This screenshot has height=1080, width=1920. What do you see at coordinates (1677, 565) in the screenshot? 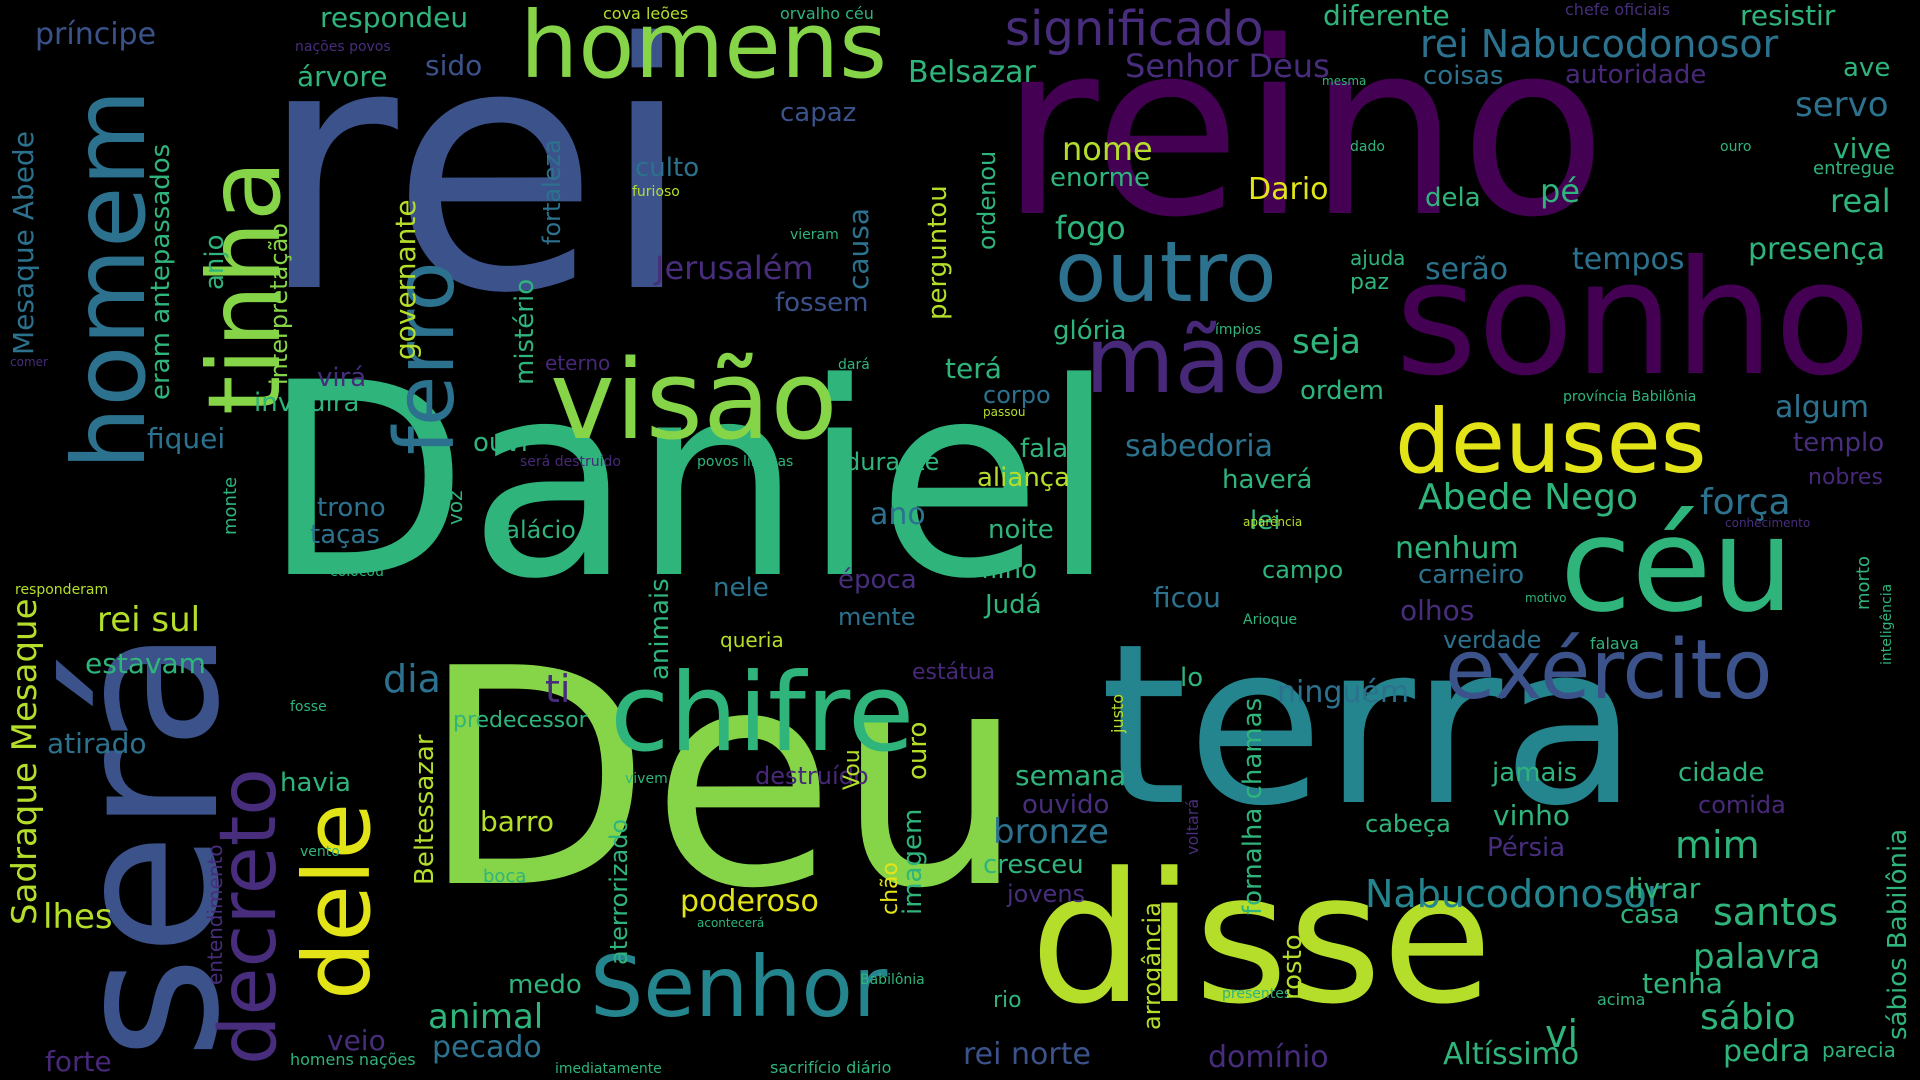
I see `word-ceu: céu` at bounding box center [1677, 565].